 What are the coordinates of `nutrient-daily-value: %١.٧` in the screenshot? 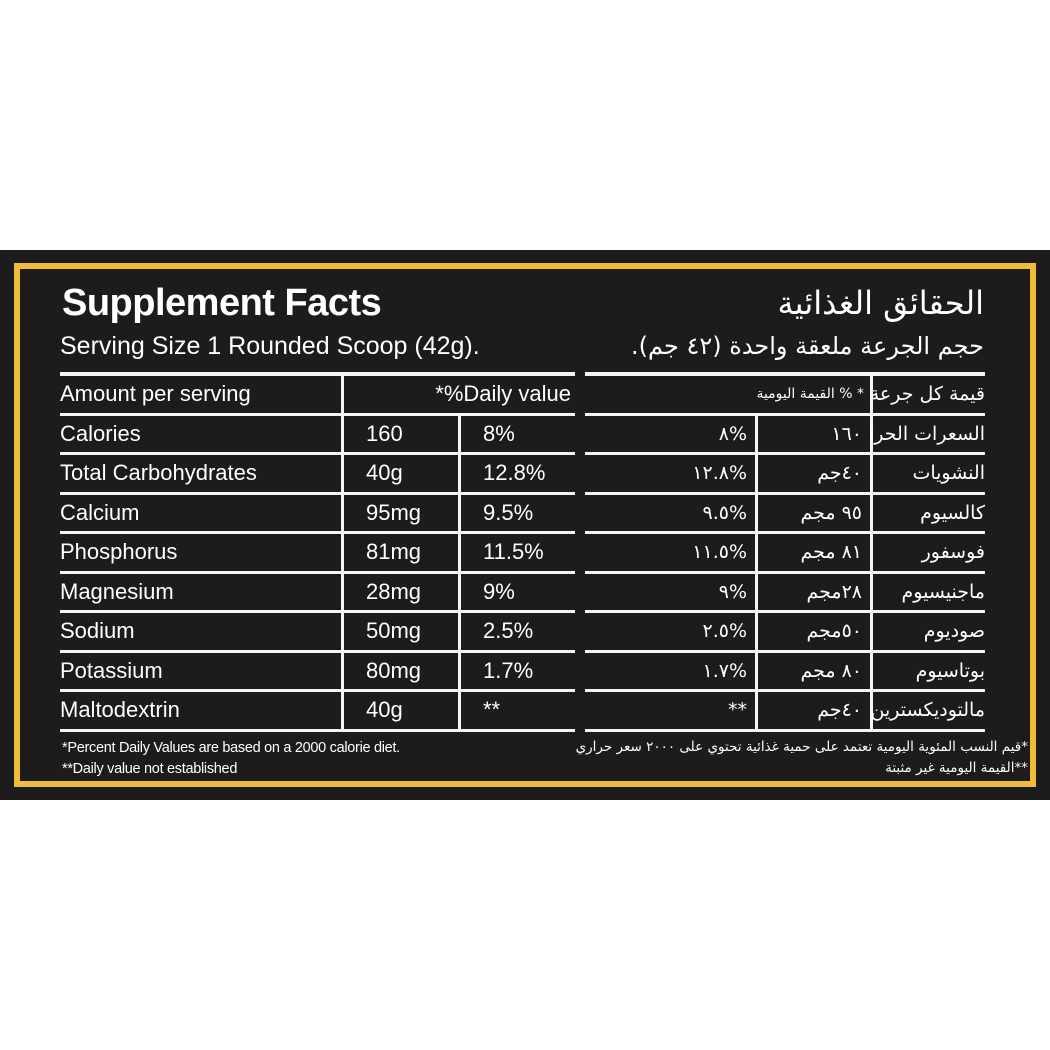 It's located at (670, 670).